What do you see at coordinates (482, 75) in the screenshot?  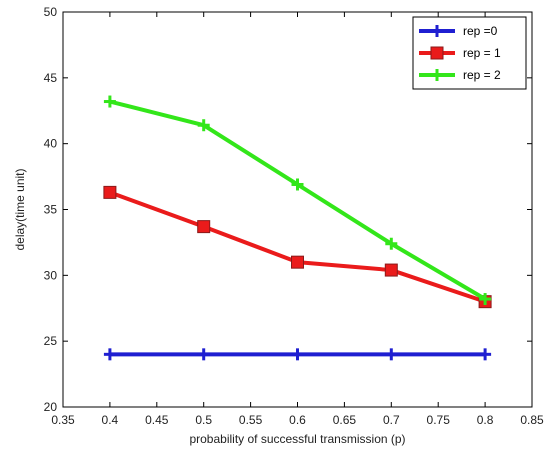 I see `legend-label: rep = 2` at bounding box center [482, 75].